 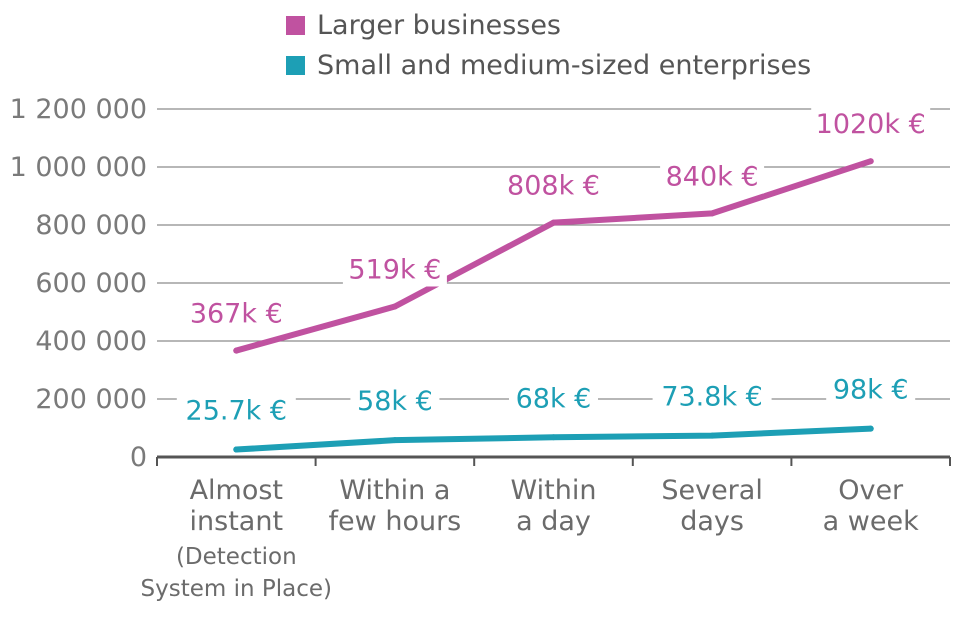 I want to click on data-label: 808k €, so click(x=553, y=186).